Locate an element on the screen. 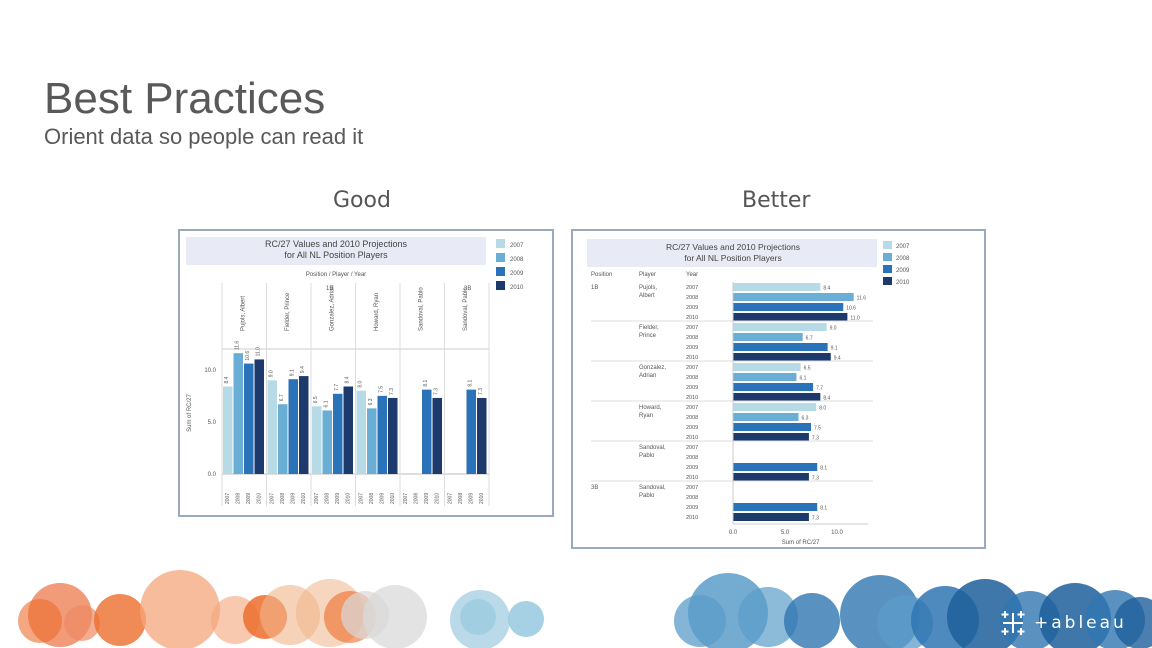 Image resolution: width=1152 pixels, height=648 pixels. better-label: Better is located at coordinates (776, 200).